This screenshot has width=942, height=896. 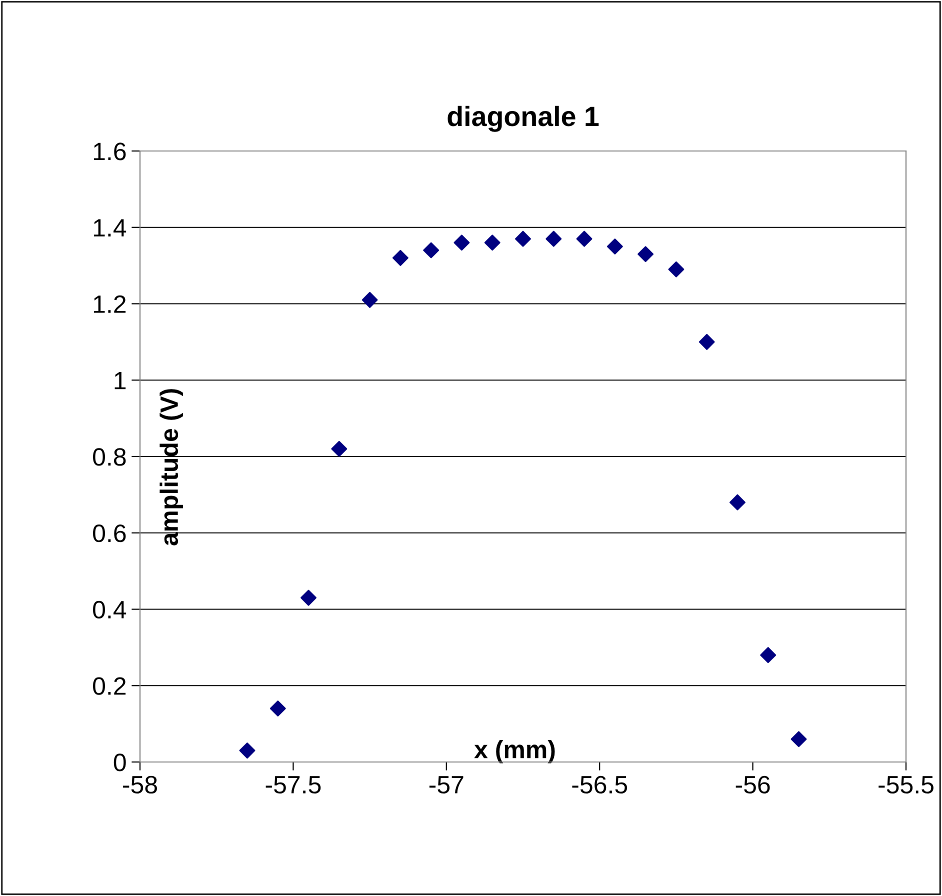 What do you see at coordinates (109, 686) in the screenshot?
I see `y-tick-label: 0.2` at bounding box center [109, 686].